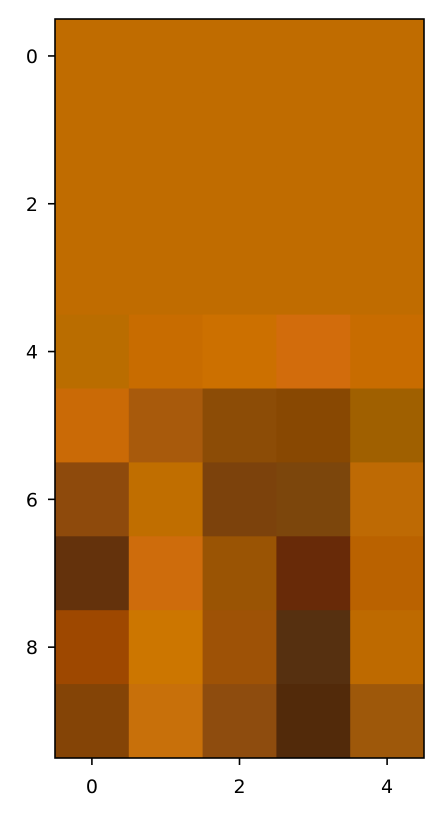  What do you see at coordinates (32, 500) in the screenshot?
I see `y-tick-label: 6` at bounding box center [32, 500].